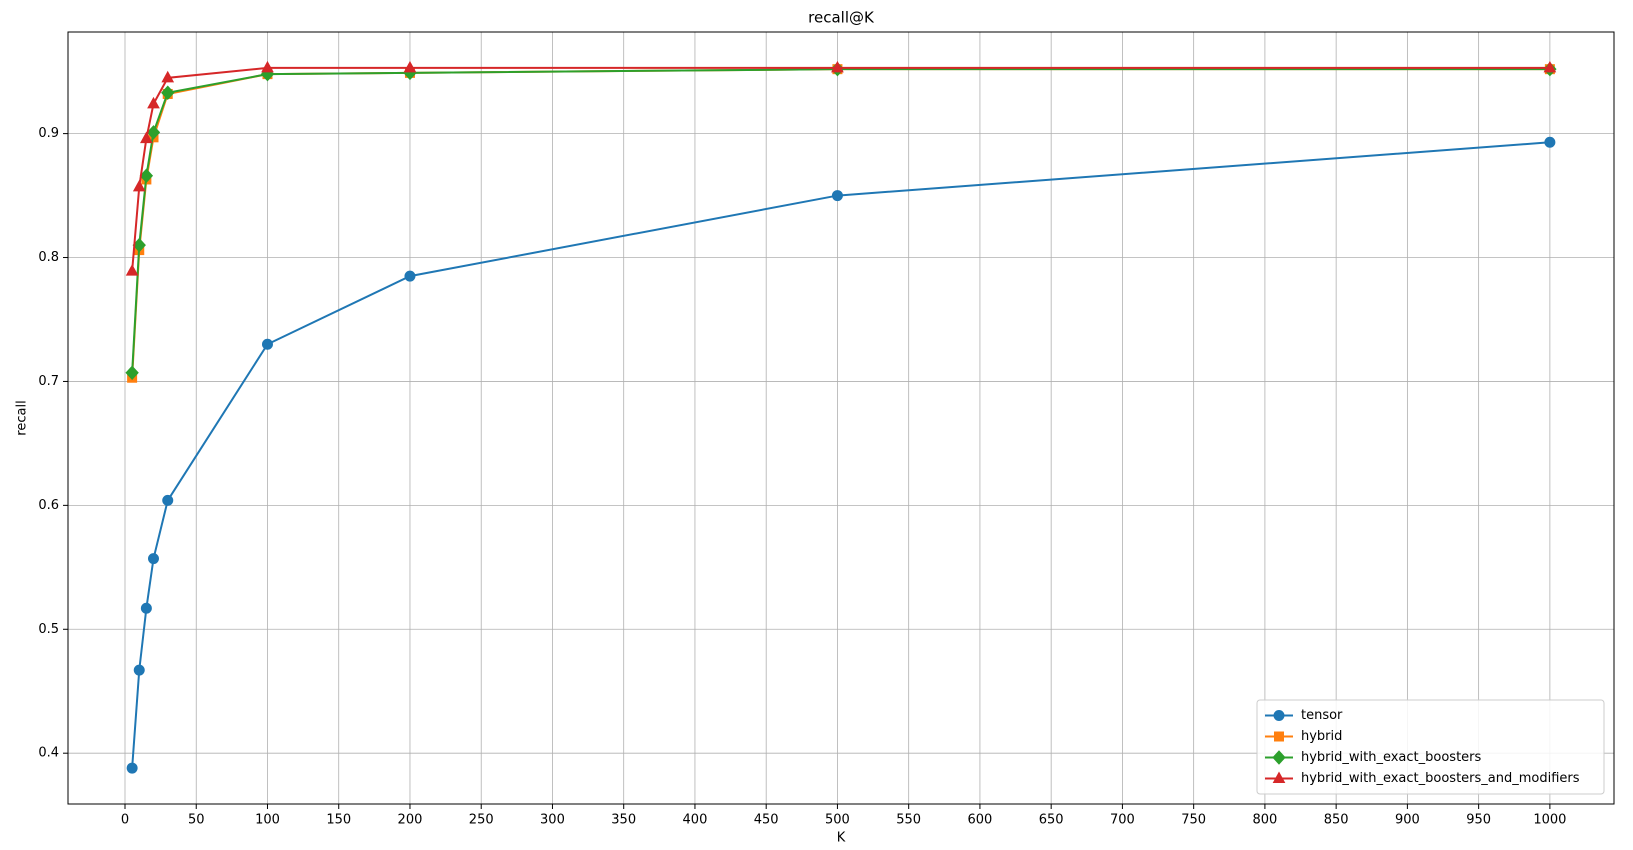  What do you see at coordinates (1264, 820) in the screenshot?
I see `x-tick-label: 800` at bounding box center [1264, 820].